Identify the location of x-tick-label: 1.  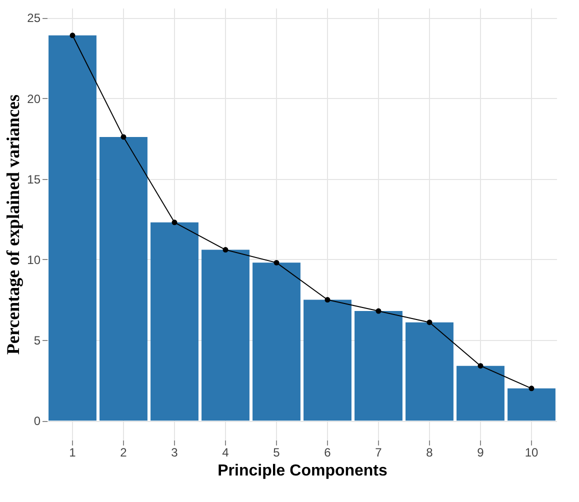
(72, 453).